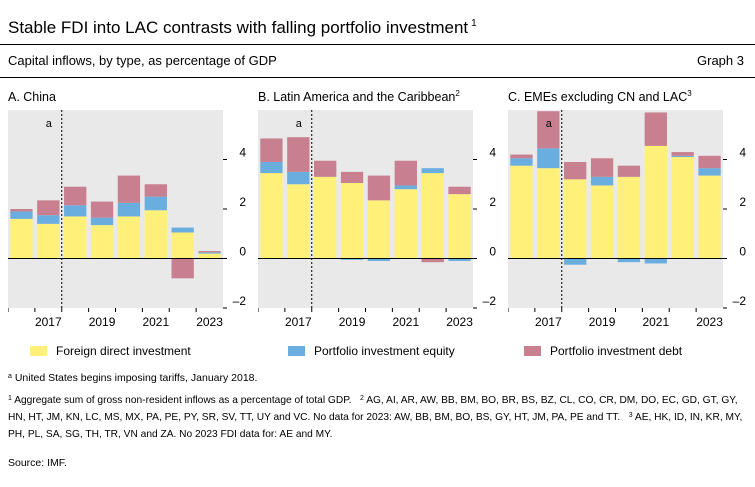 This screenshot has height=487, width=755. What do you see at coordinates (616, 351) in the screenshot?
I see `legend-label: Portfolio investment debt` at bounding box center [616, 351].